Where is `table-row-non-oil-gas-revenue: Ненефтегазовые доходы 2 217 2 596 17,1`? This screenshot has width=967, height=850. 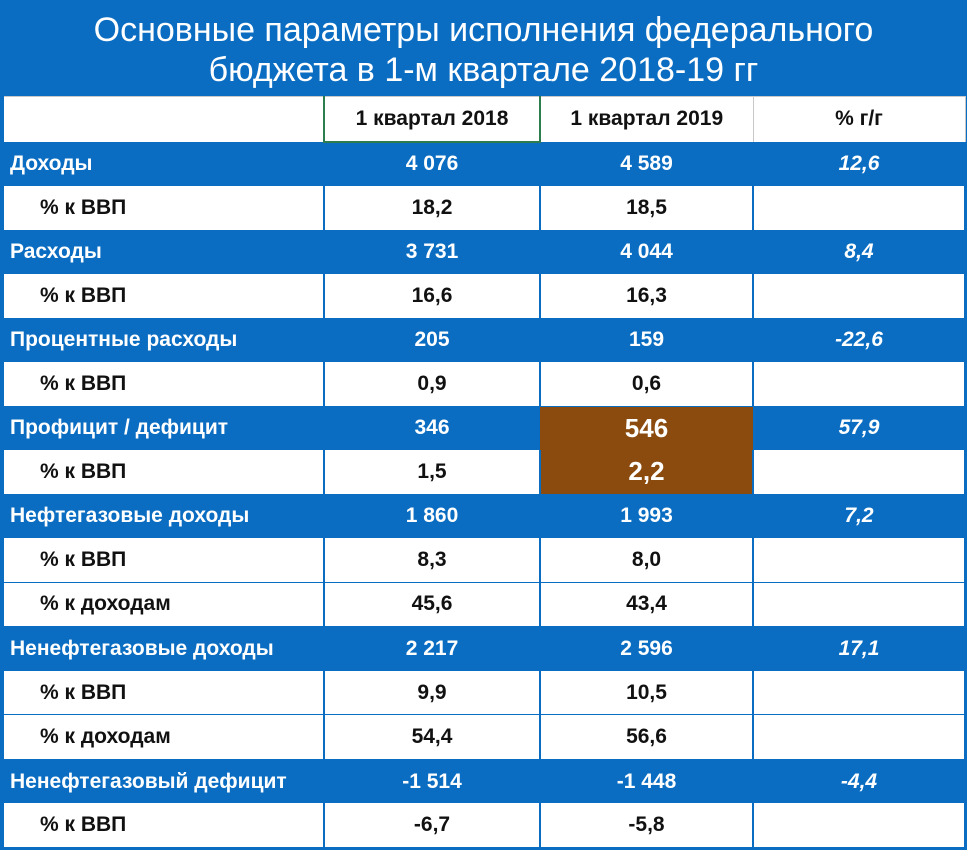 table-row-non-oil-gas-revenue: Ненефтегазовые доходы 2 217 2 596 17,1 is located at coordinates (484, 648).